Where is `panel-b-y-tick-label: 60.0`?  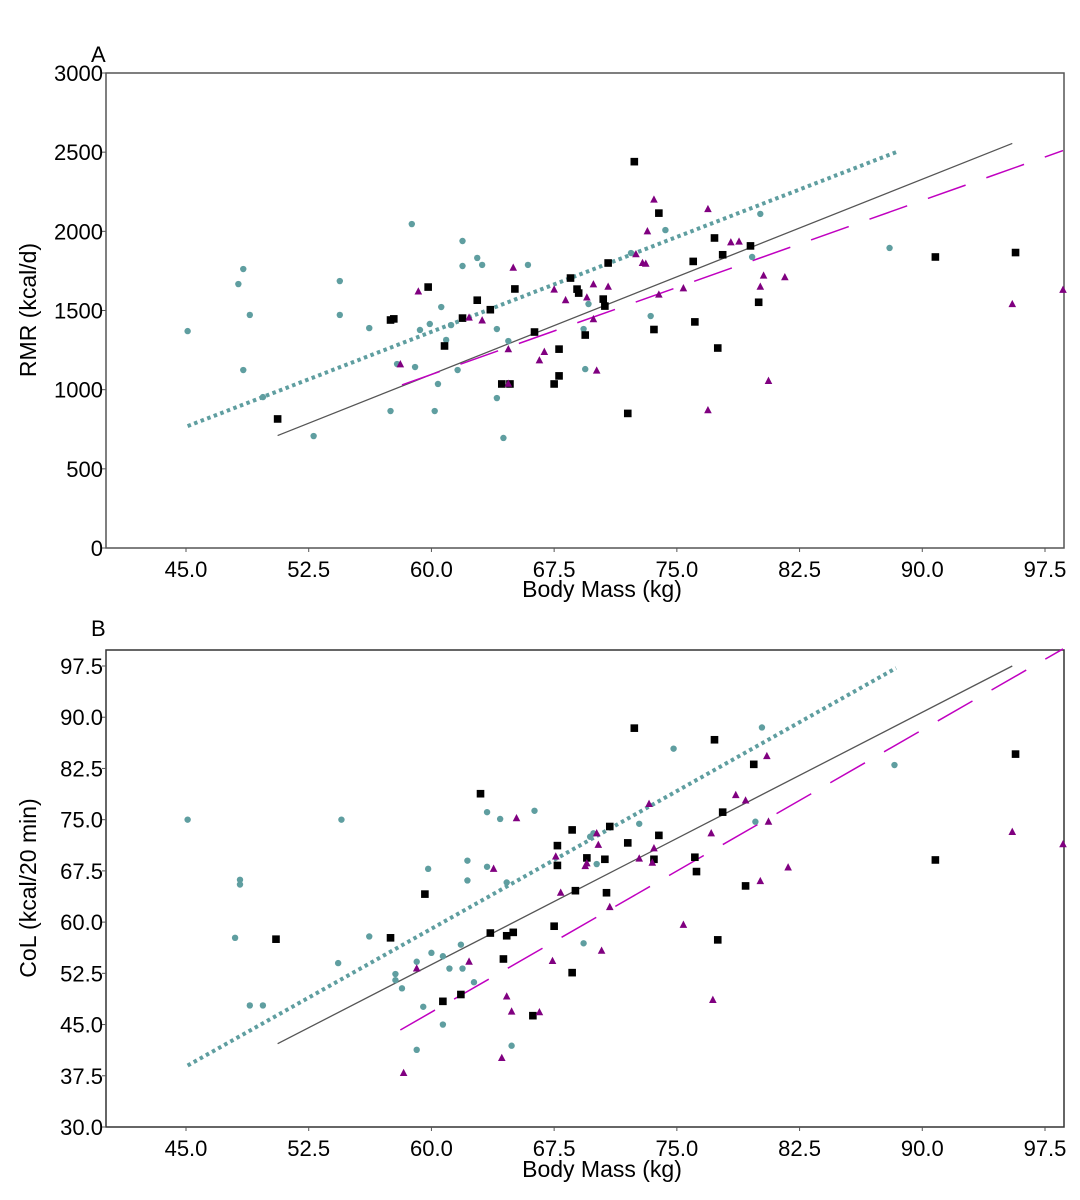
panel-b-y-tick-label: 60.0 is located at coordinates (81, 922).